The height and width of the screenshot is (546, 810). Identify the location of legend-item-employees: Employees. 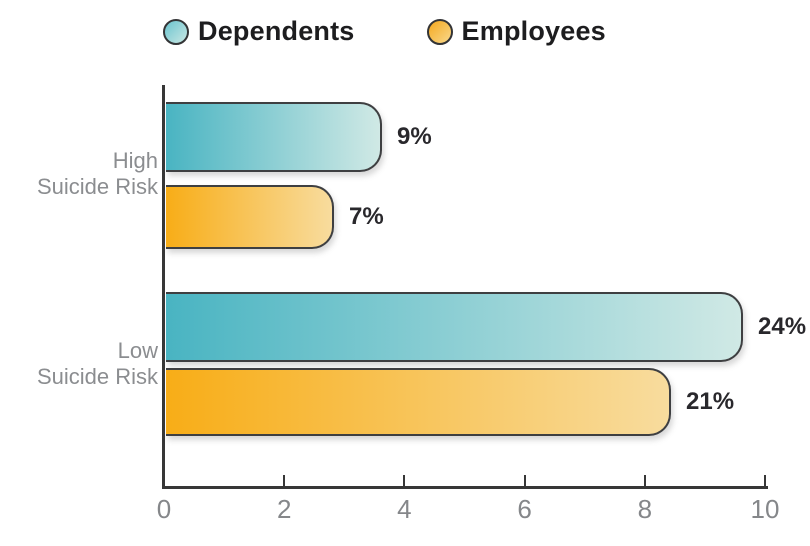
(516, 31).